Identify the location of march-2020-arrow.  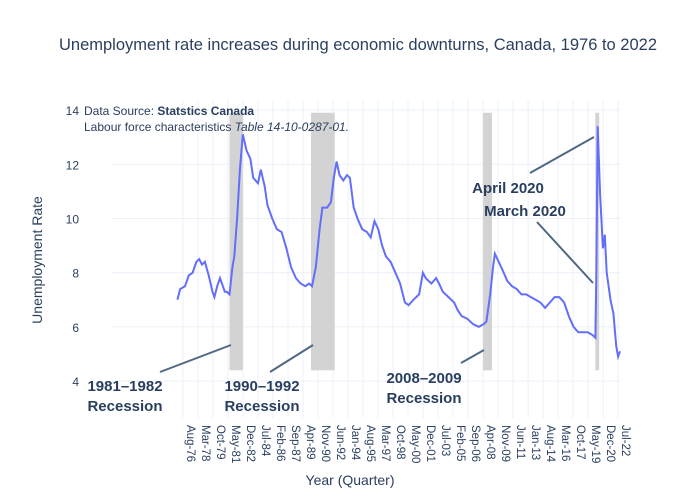
(565, 252).